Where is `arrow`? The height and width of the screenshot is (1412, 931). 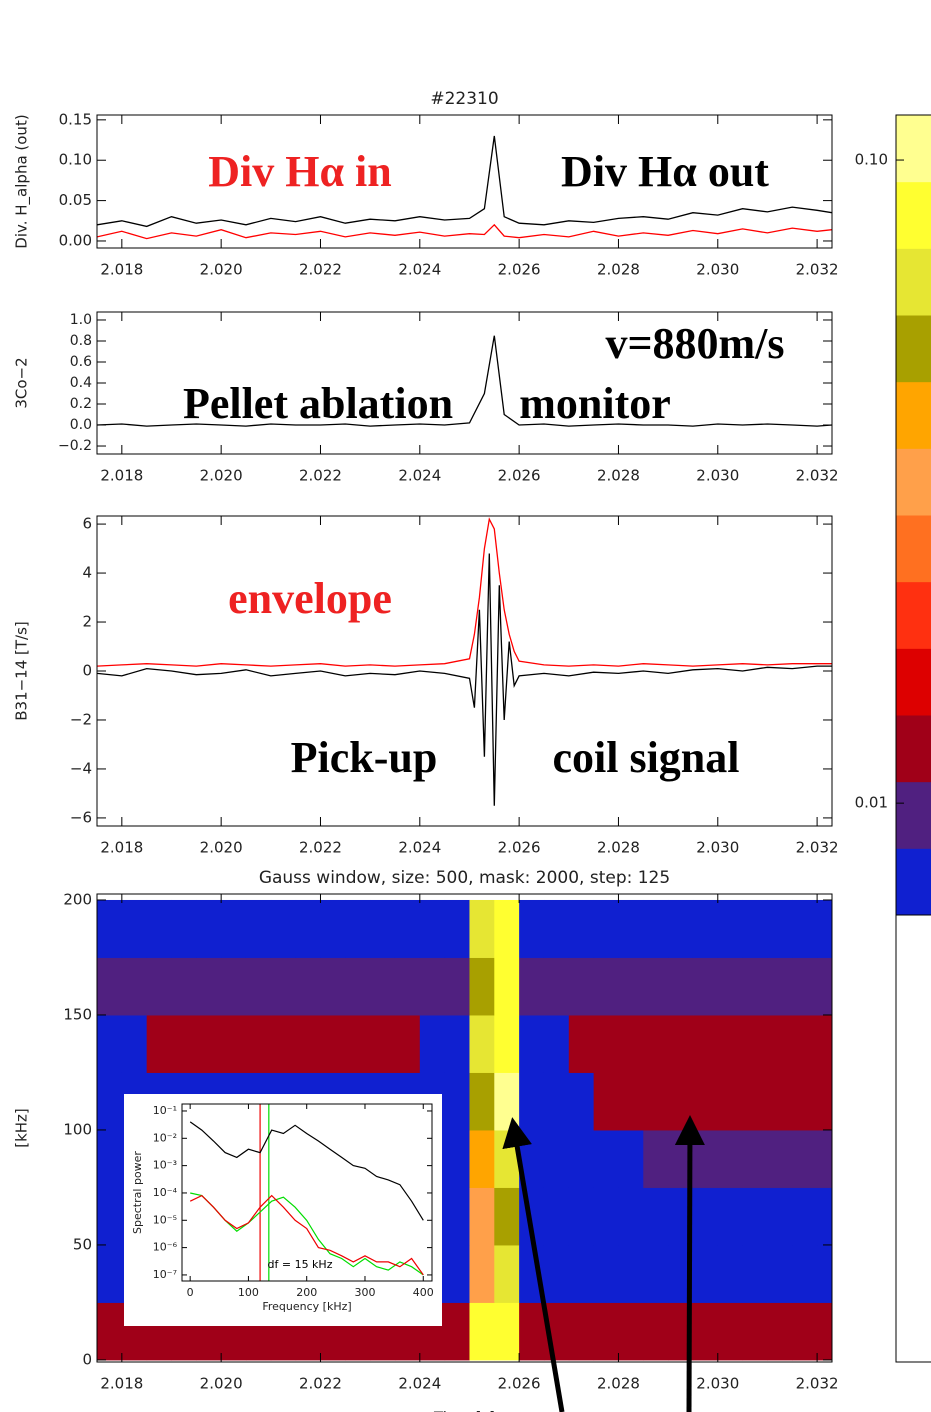
arrow is located at coordinates (689, 1263).